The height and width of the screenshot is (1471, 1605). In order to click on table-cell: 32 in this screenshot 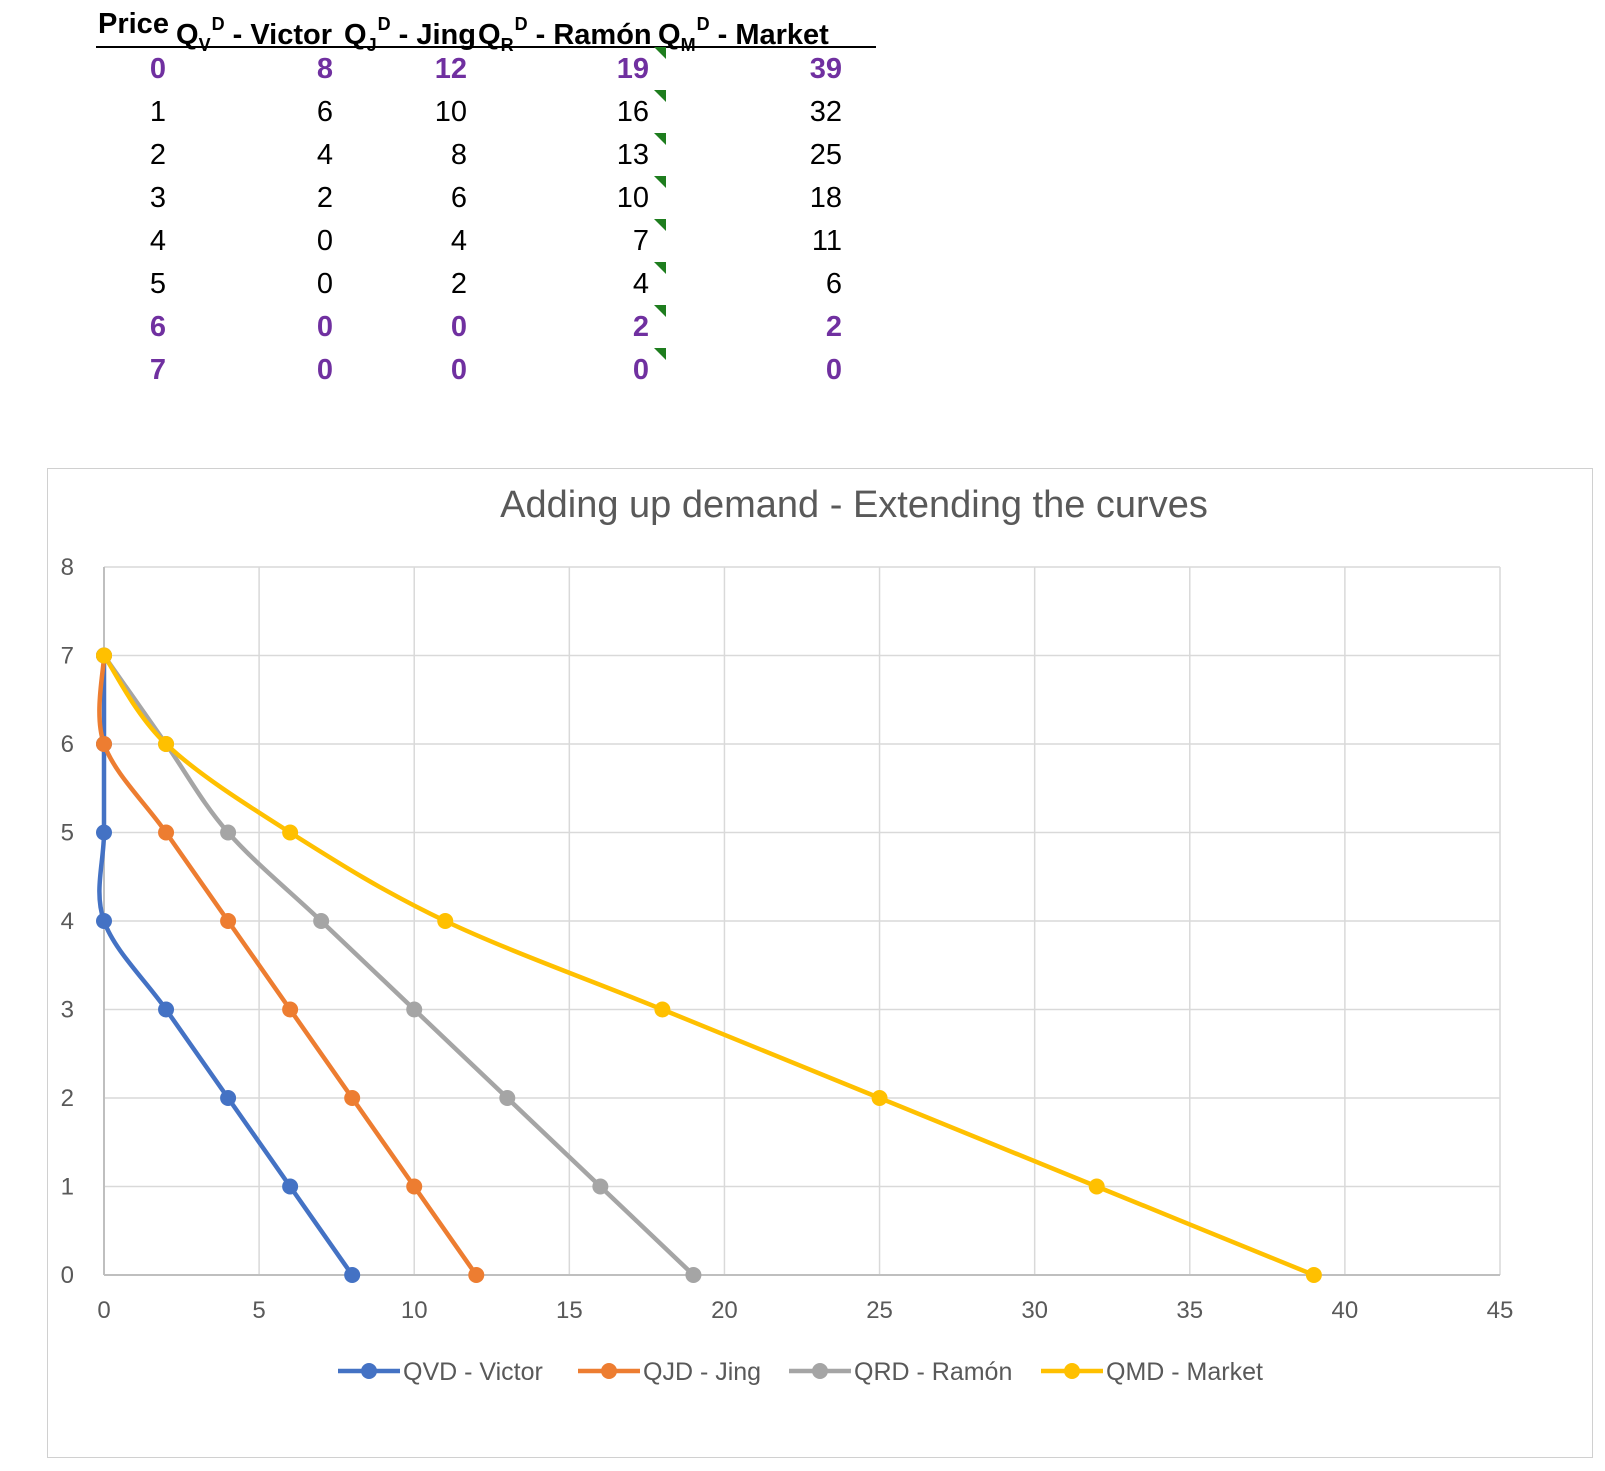, I will do `click(825, 112)`.